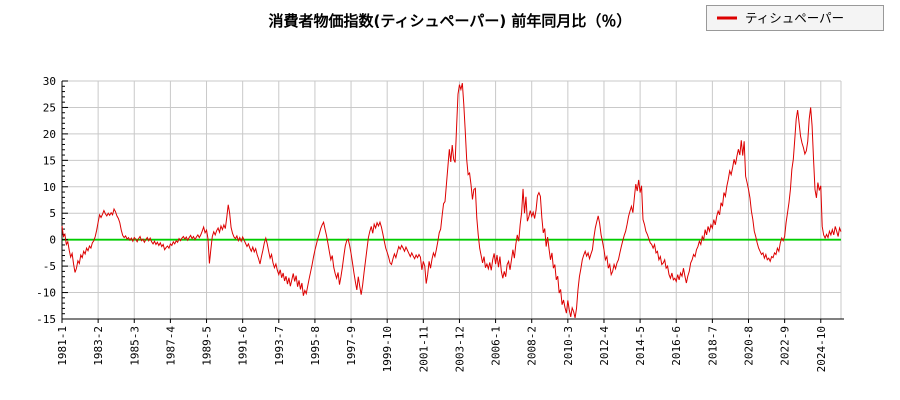 This screenshot has width=900, height=400. What do you see at coordinates (351, 346) in the screenshot?
I see `x-tick-label: 1997-9` at bounding box center [351, 346].